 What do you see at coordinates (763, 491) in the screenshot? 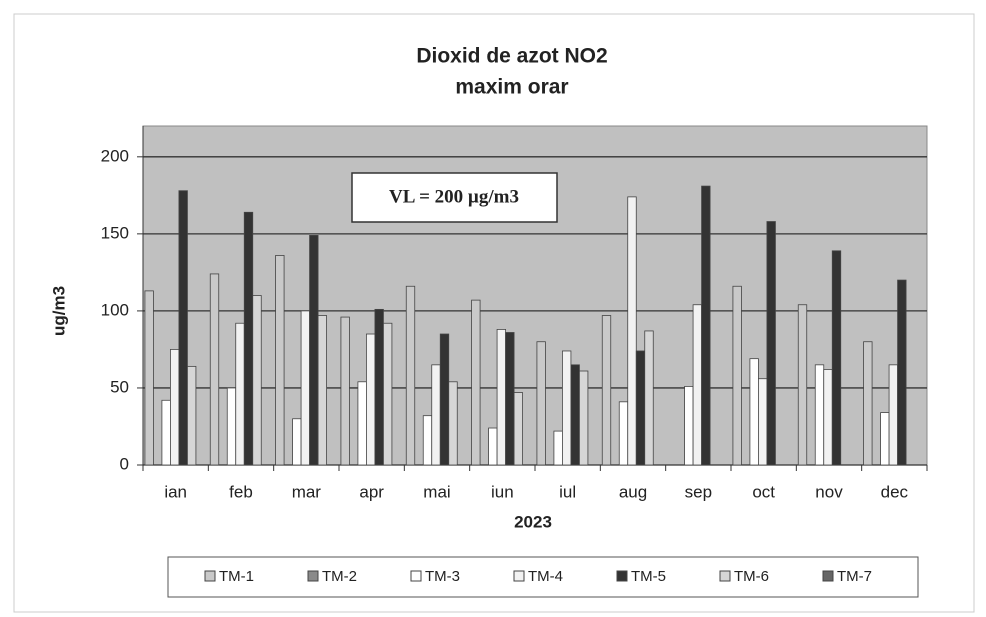
I see `x-tick-label: oct` at bounding box center [763, 491].